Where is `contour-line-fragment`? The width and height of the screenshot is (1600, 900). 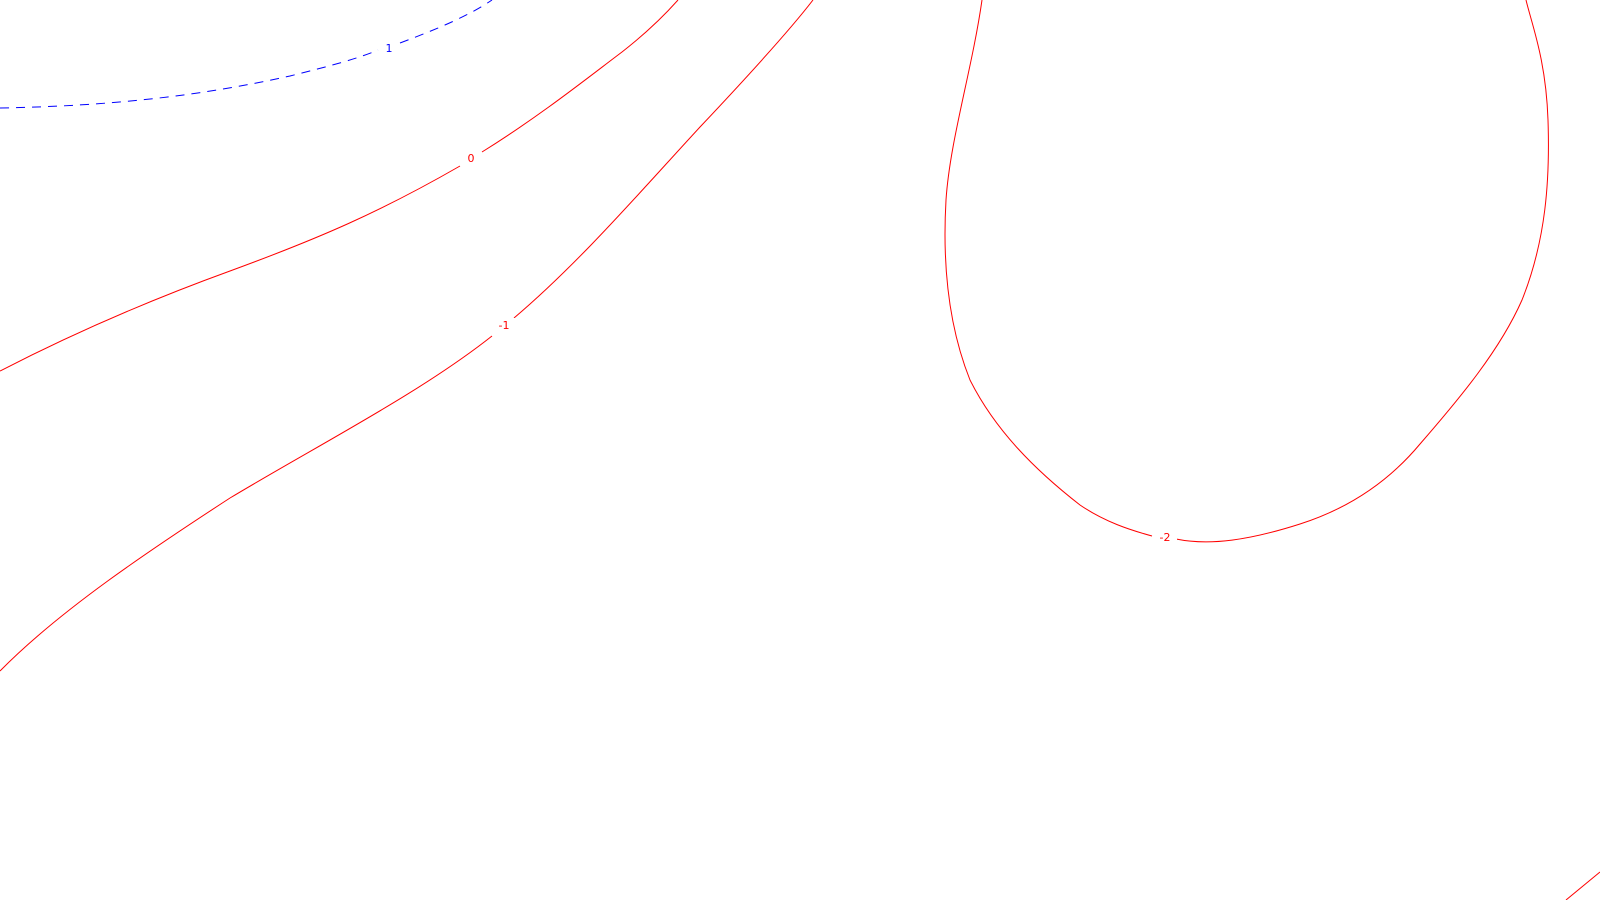
contour-line-fragment is located at coordinates (1582, 885).